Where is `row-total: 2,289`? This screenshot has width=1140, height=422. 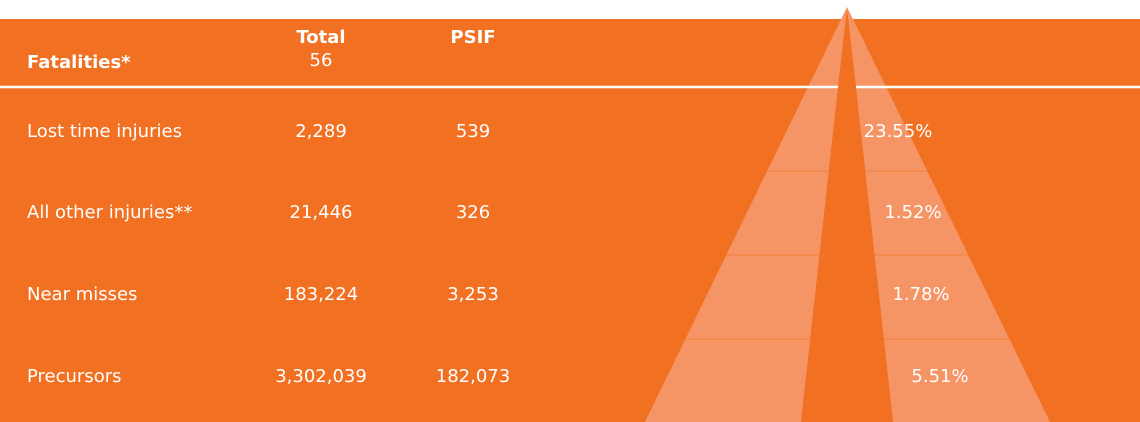 row-total: 2,289 is located at coordinates (321, 131).